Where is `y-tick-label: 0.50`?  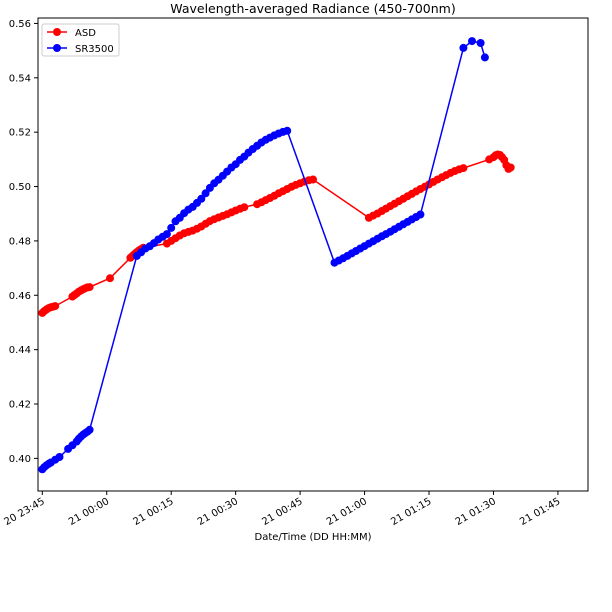 y-tick-label: 0.50 is located at coordinates (20, 187).